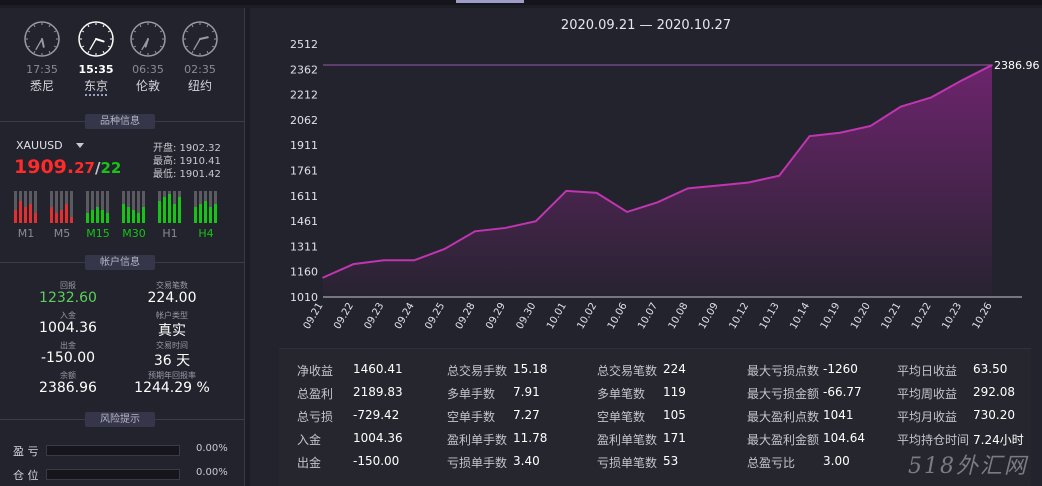 The image size is (1042, 486). Describe the element at coordinates (477, 440) in the screenshot. I see `stat-label: 盈利单手数` at that location.